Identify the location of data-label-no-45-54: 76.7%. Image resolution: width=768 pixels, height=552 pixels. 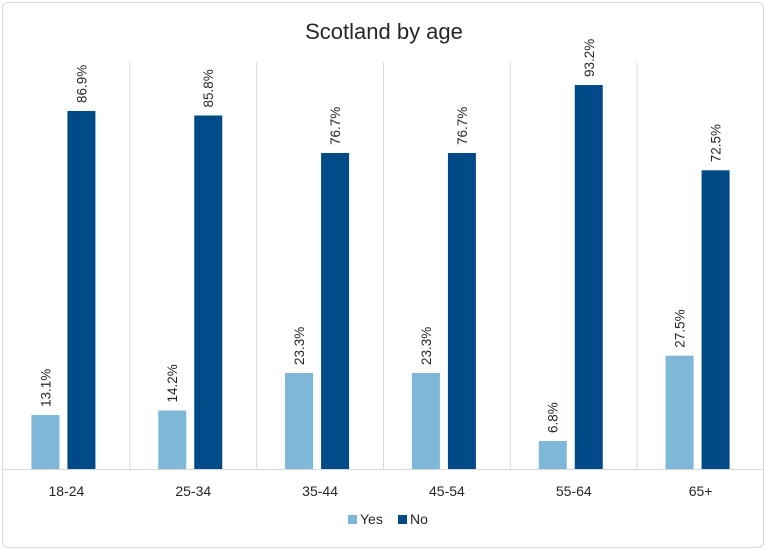
(462, 126).